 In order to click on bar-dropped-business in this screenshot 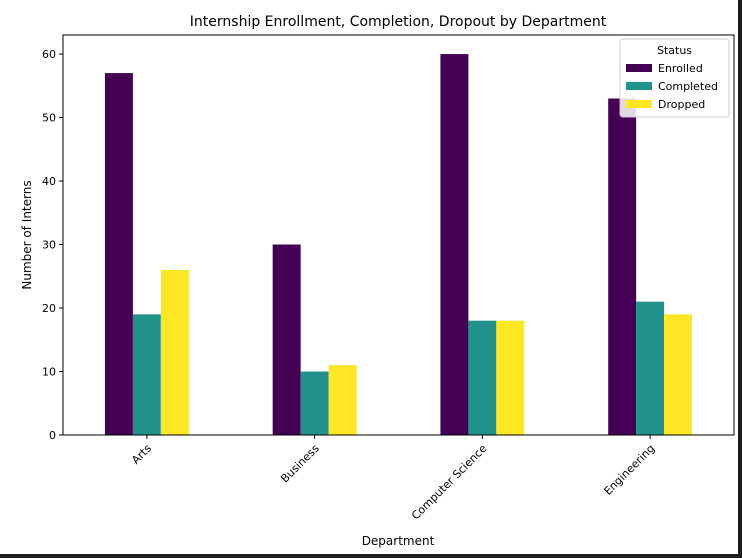, I will do `click(342, 400)`.